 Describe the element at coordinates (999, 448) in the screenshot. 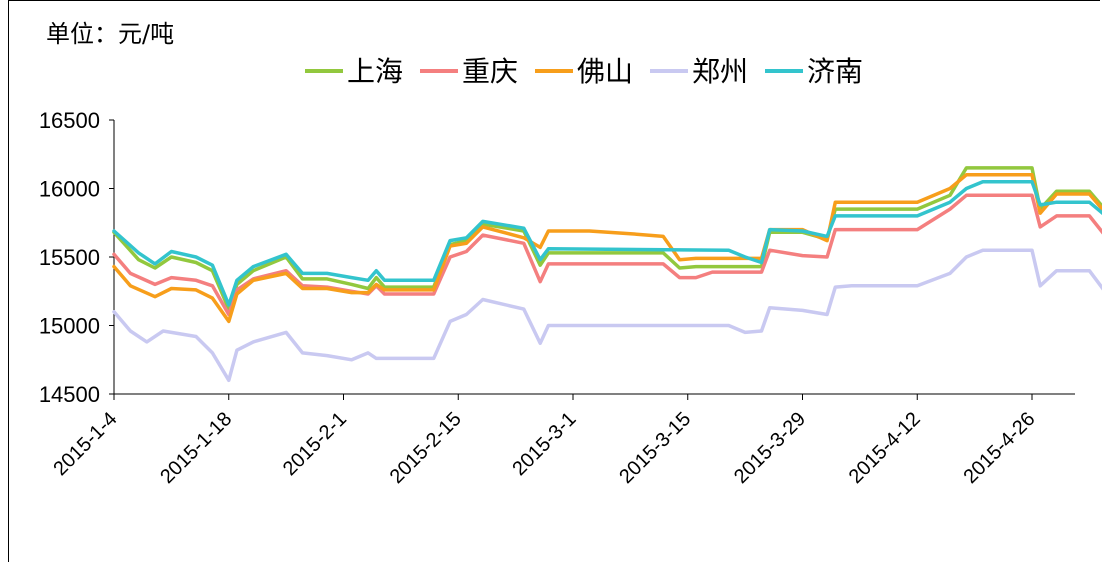

I see `x-tick-label: 2015-4-26` at that location.